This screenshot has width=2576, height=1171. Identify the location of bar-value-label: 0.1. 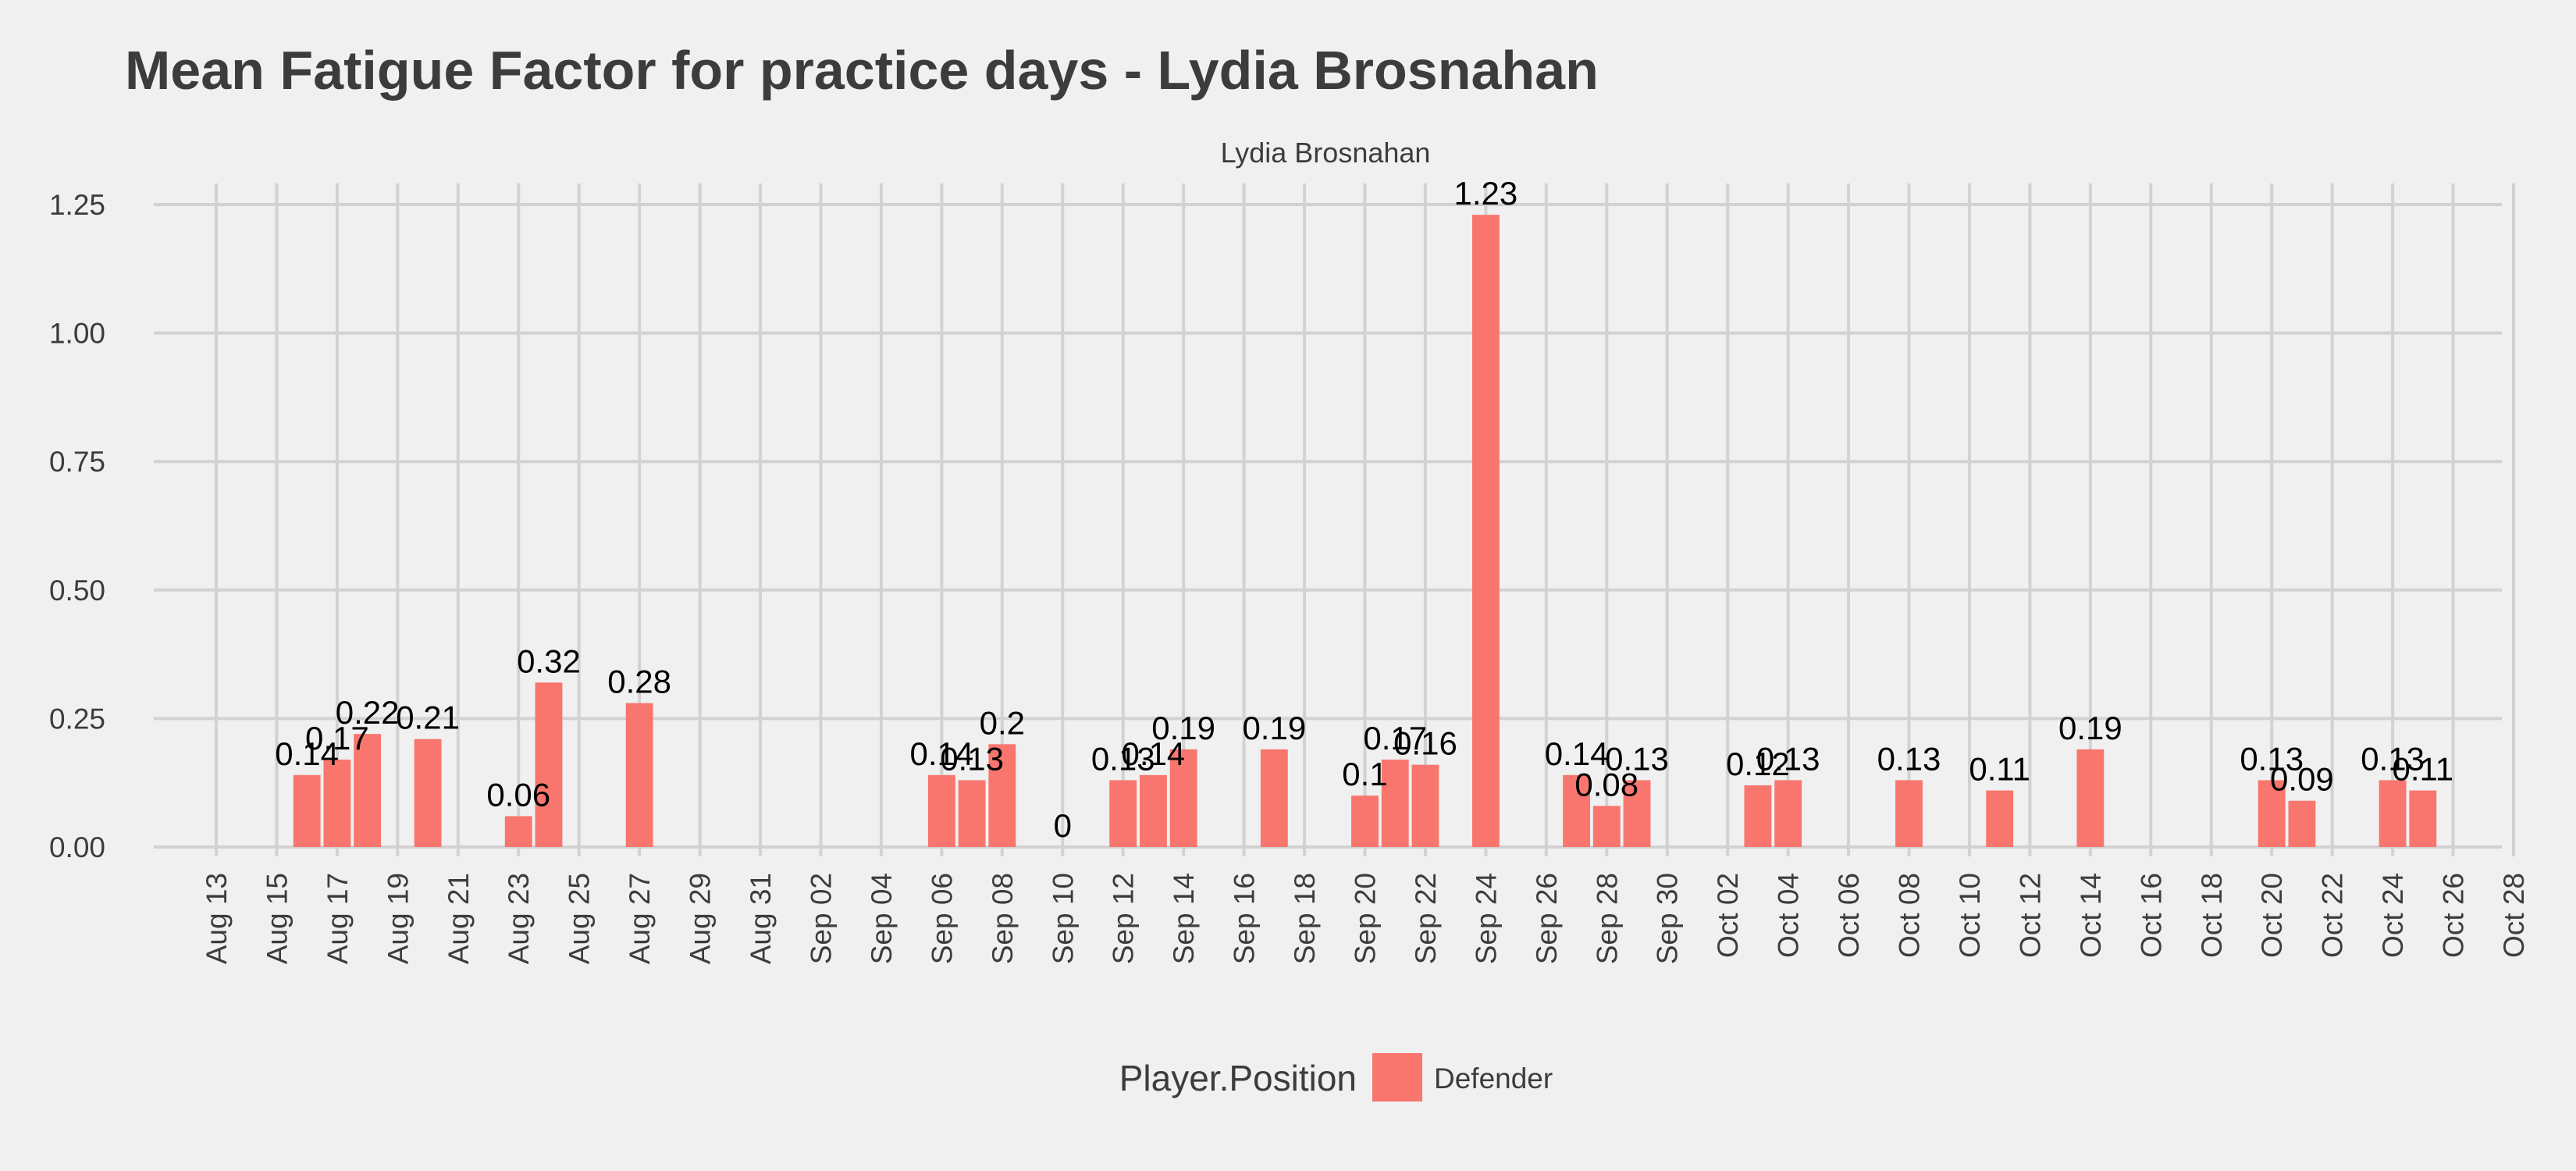
(1364, 774).